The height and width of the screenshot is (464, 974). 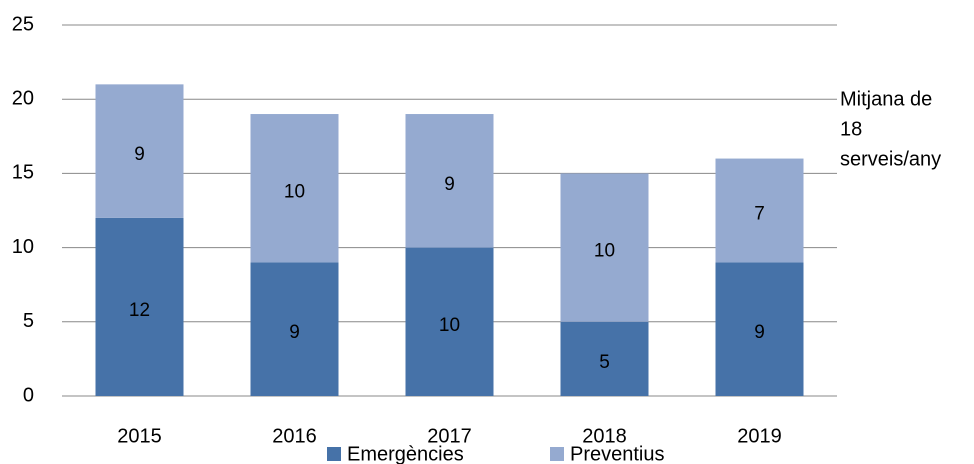 I want to click on y-tick-label: 25, so click(x=23, y=24).